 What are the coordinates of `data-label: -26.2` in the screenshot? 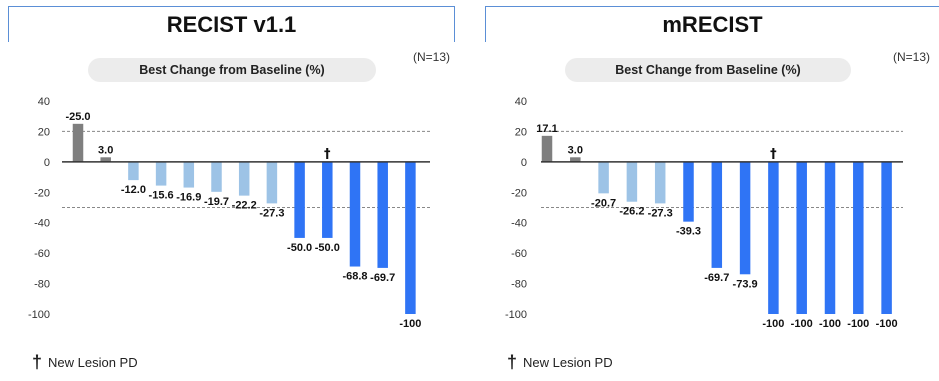 It's located at (631, 212).